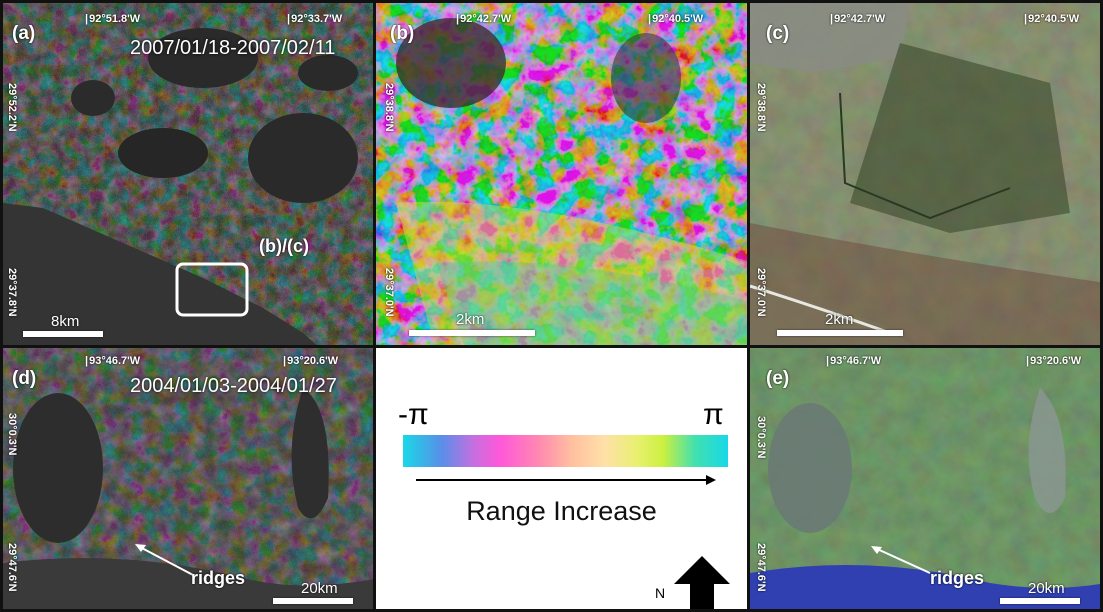 The height and width of the screenshot is (612, 1103). Describe the element at coordinates (24, 33) in the screenshot. I see `panel-label: (a)` at that location.